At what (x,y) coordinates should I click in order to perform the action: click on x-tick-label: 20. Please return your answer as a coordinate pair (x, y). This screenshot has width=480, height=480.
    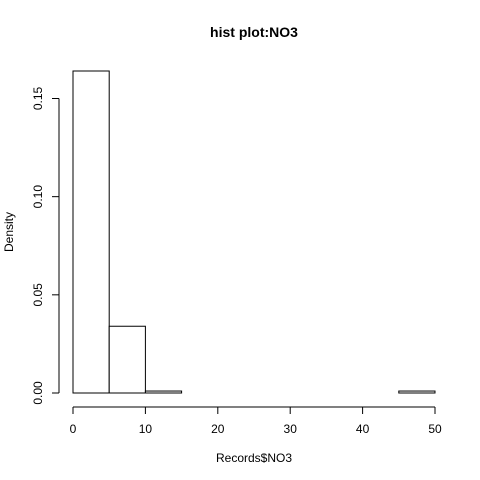
    Looking at the image, I should click on (218, 429).